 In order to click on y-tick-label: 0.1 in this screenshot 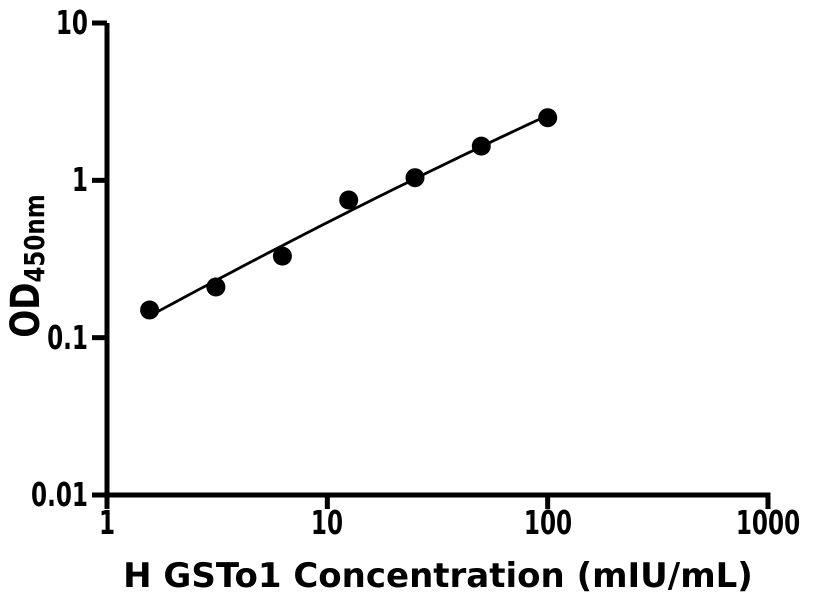, I will do `click(67, 337)`.